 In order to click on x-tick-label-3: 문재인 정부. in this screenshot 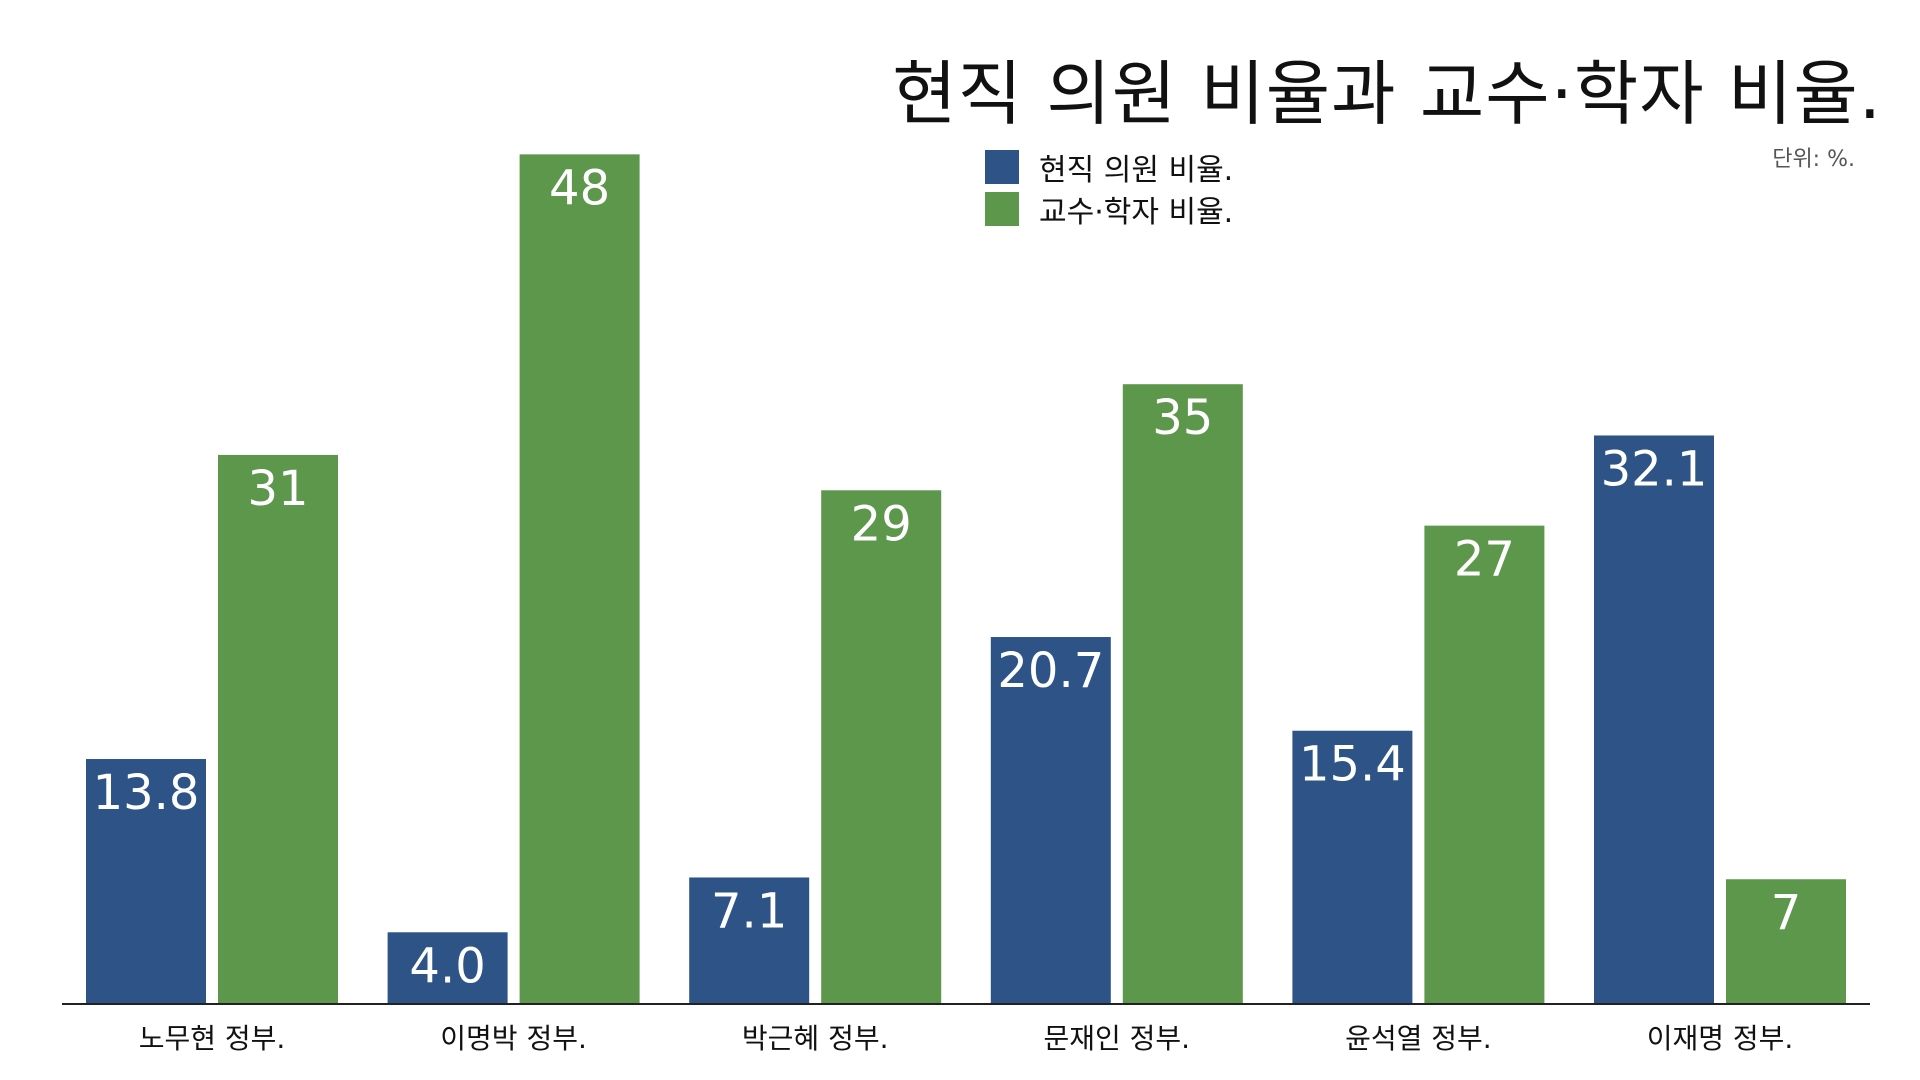, I will do `click(1116, 1038)`.